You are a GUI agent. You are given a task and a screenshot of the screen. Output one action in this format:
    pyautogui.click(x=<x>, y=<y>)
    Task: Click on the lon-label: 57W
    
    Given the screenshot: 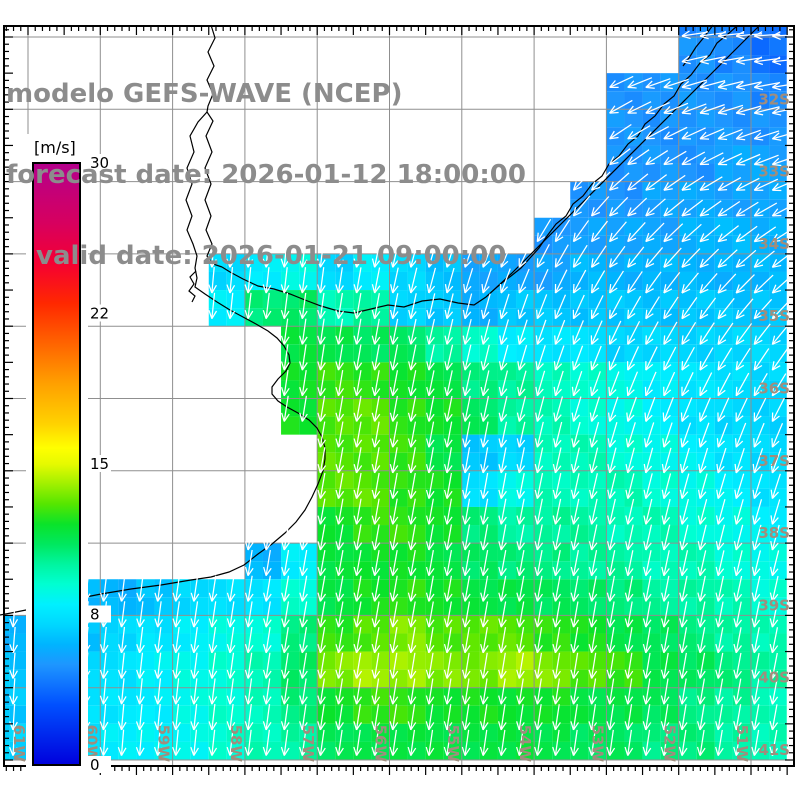 What is the action you would take?
    pyautogui.click(x=308, y=744)
    